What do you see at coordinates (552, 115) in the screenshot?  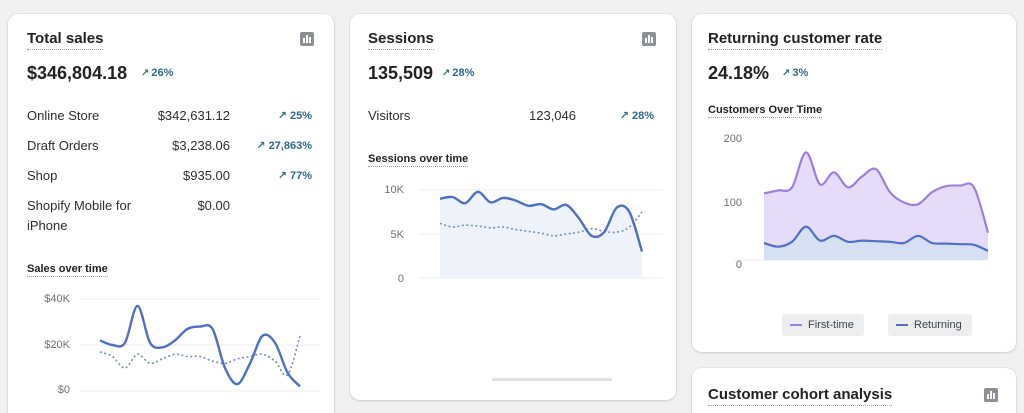 I see `row-value-visitors: 123,046` at bounding box center [552, 115].